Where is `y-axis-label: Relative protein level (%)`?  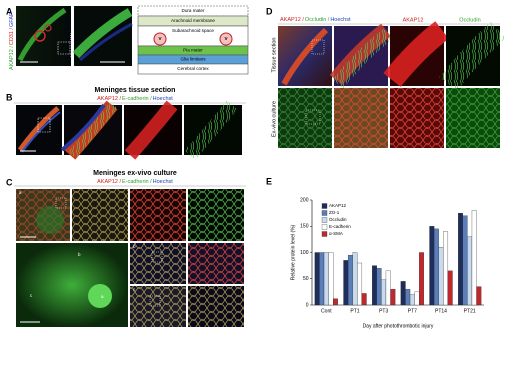 y-axis-label: Relative protein level (%) is located at coordinates (293, 252).